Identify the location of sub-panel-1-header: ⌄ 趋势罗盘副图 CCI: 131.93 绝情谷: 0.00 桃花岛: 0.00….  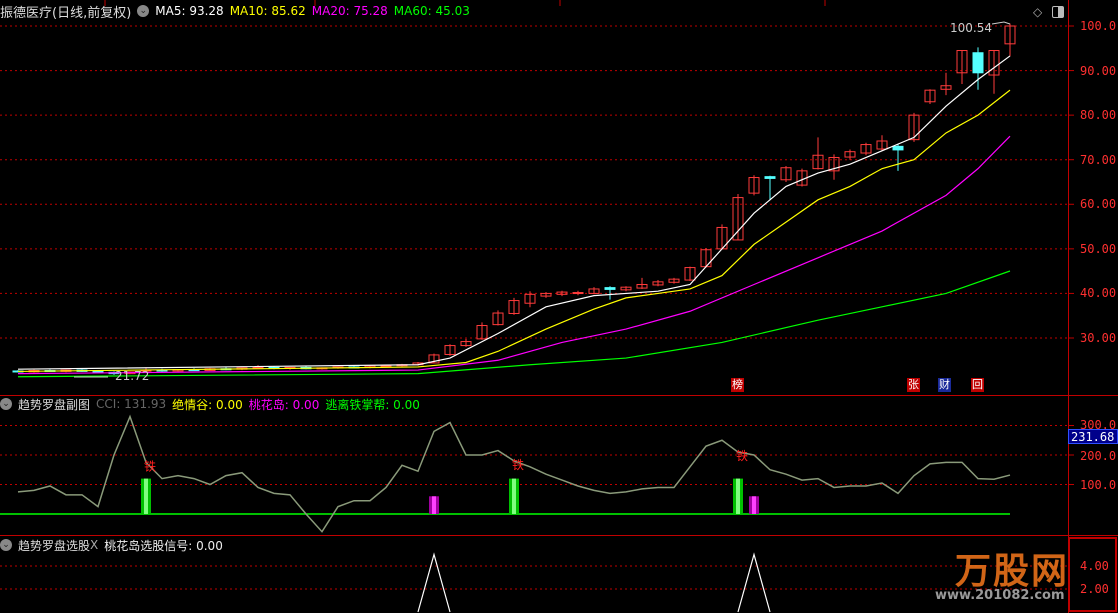
(210, 404).